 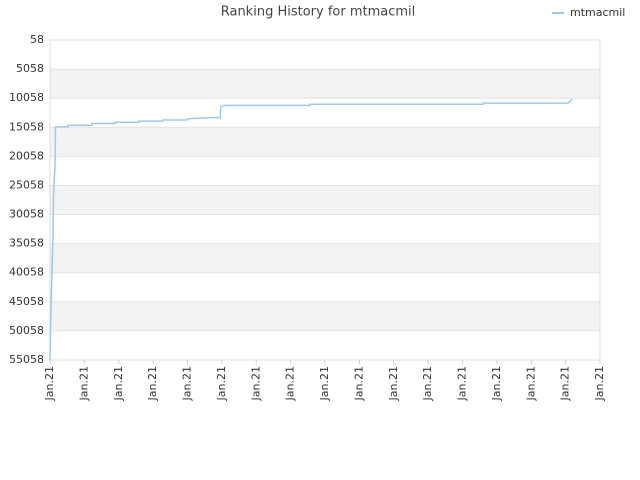 What do you see at coordinates (597, 12) in the screenshot?
I see `legend-label: mtmacmil` at bounding box center [597, 12].